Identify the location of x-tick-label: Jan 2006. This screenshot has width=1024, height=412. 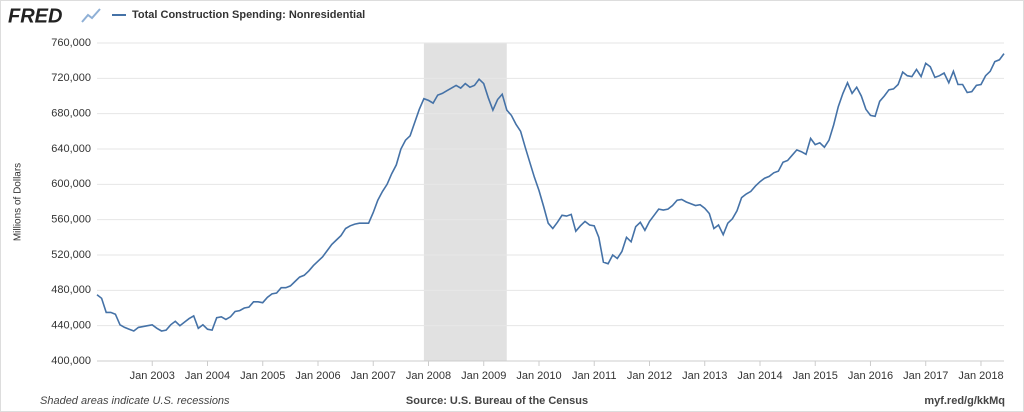
(317, 376).